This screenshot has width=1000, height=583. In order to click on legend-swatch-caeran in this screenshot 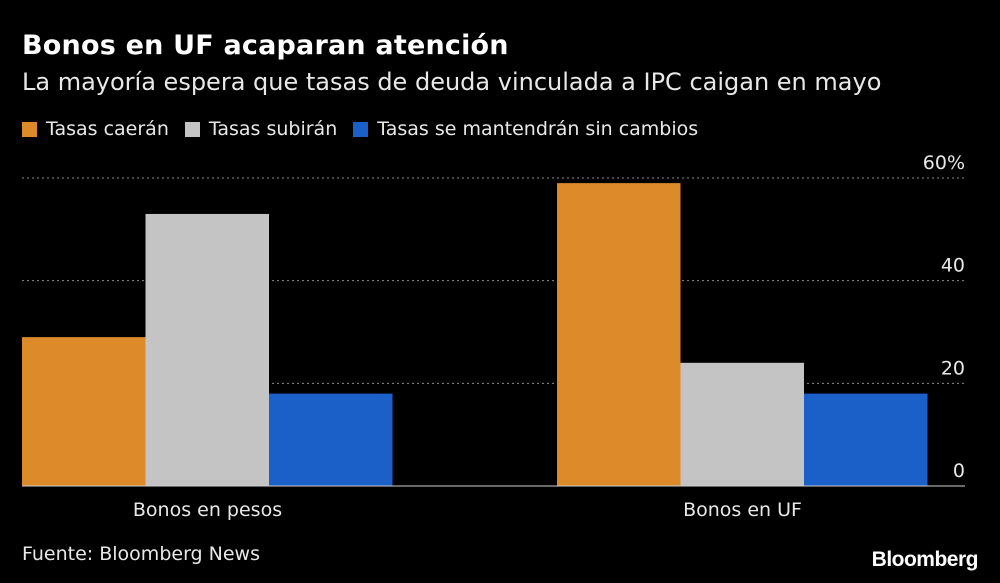, I will do `click(29, 129)`.